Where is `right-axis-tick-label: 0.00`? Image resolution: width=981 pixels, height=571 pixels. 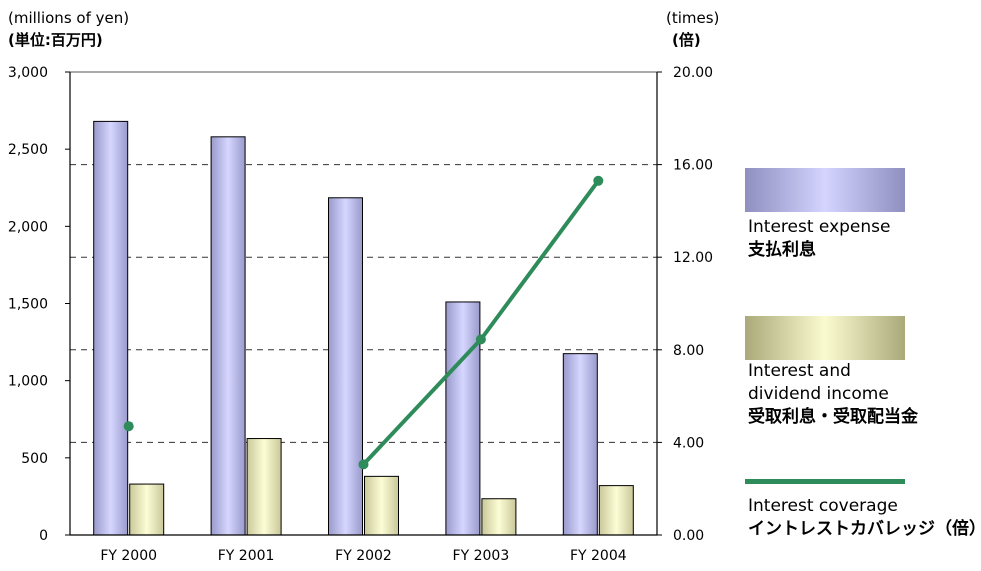
right-axis-tick-label: 0.00 is located at coordinates (688, 536).